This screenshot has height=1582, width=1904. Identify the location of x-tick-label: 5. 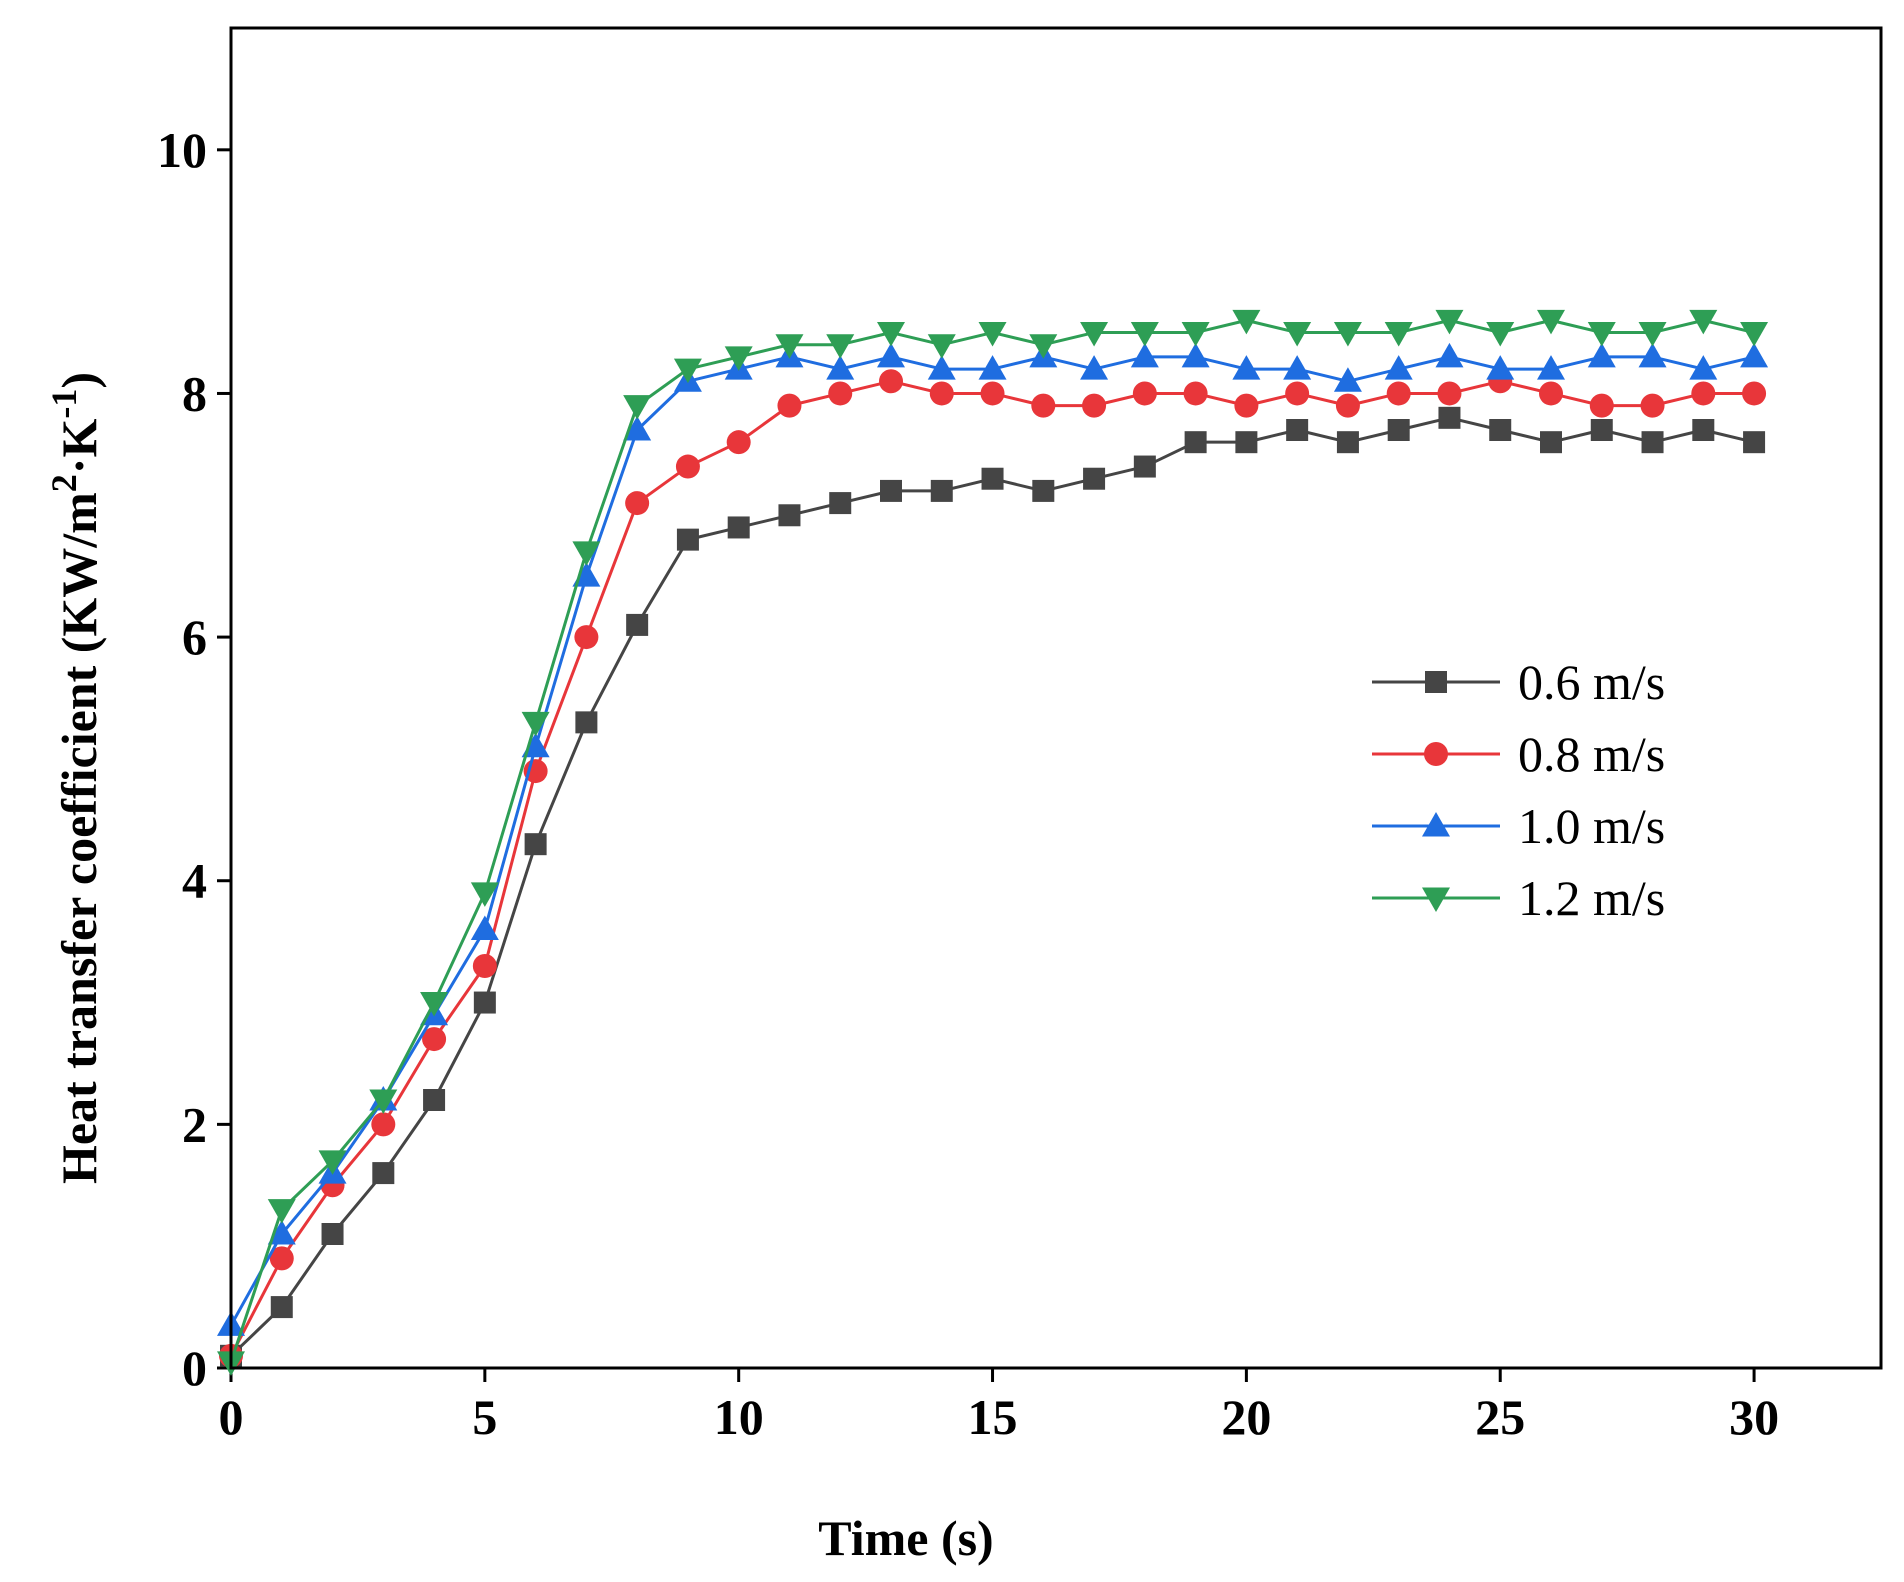
(484, 1417).